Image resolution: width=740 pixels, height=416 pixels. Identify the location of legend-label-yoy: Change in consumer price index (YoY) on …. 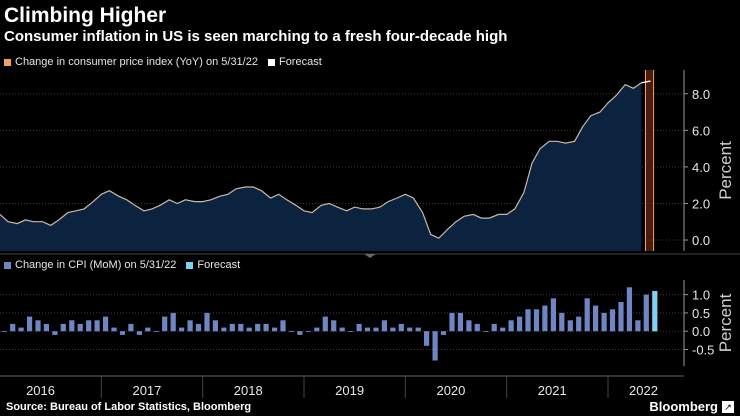
(136, 62).